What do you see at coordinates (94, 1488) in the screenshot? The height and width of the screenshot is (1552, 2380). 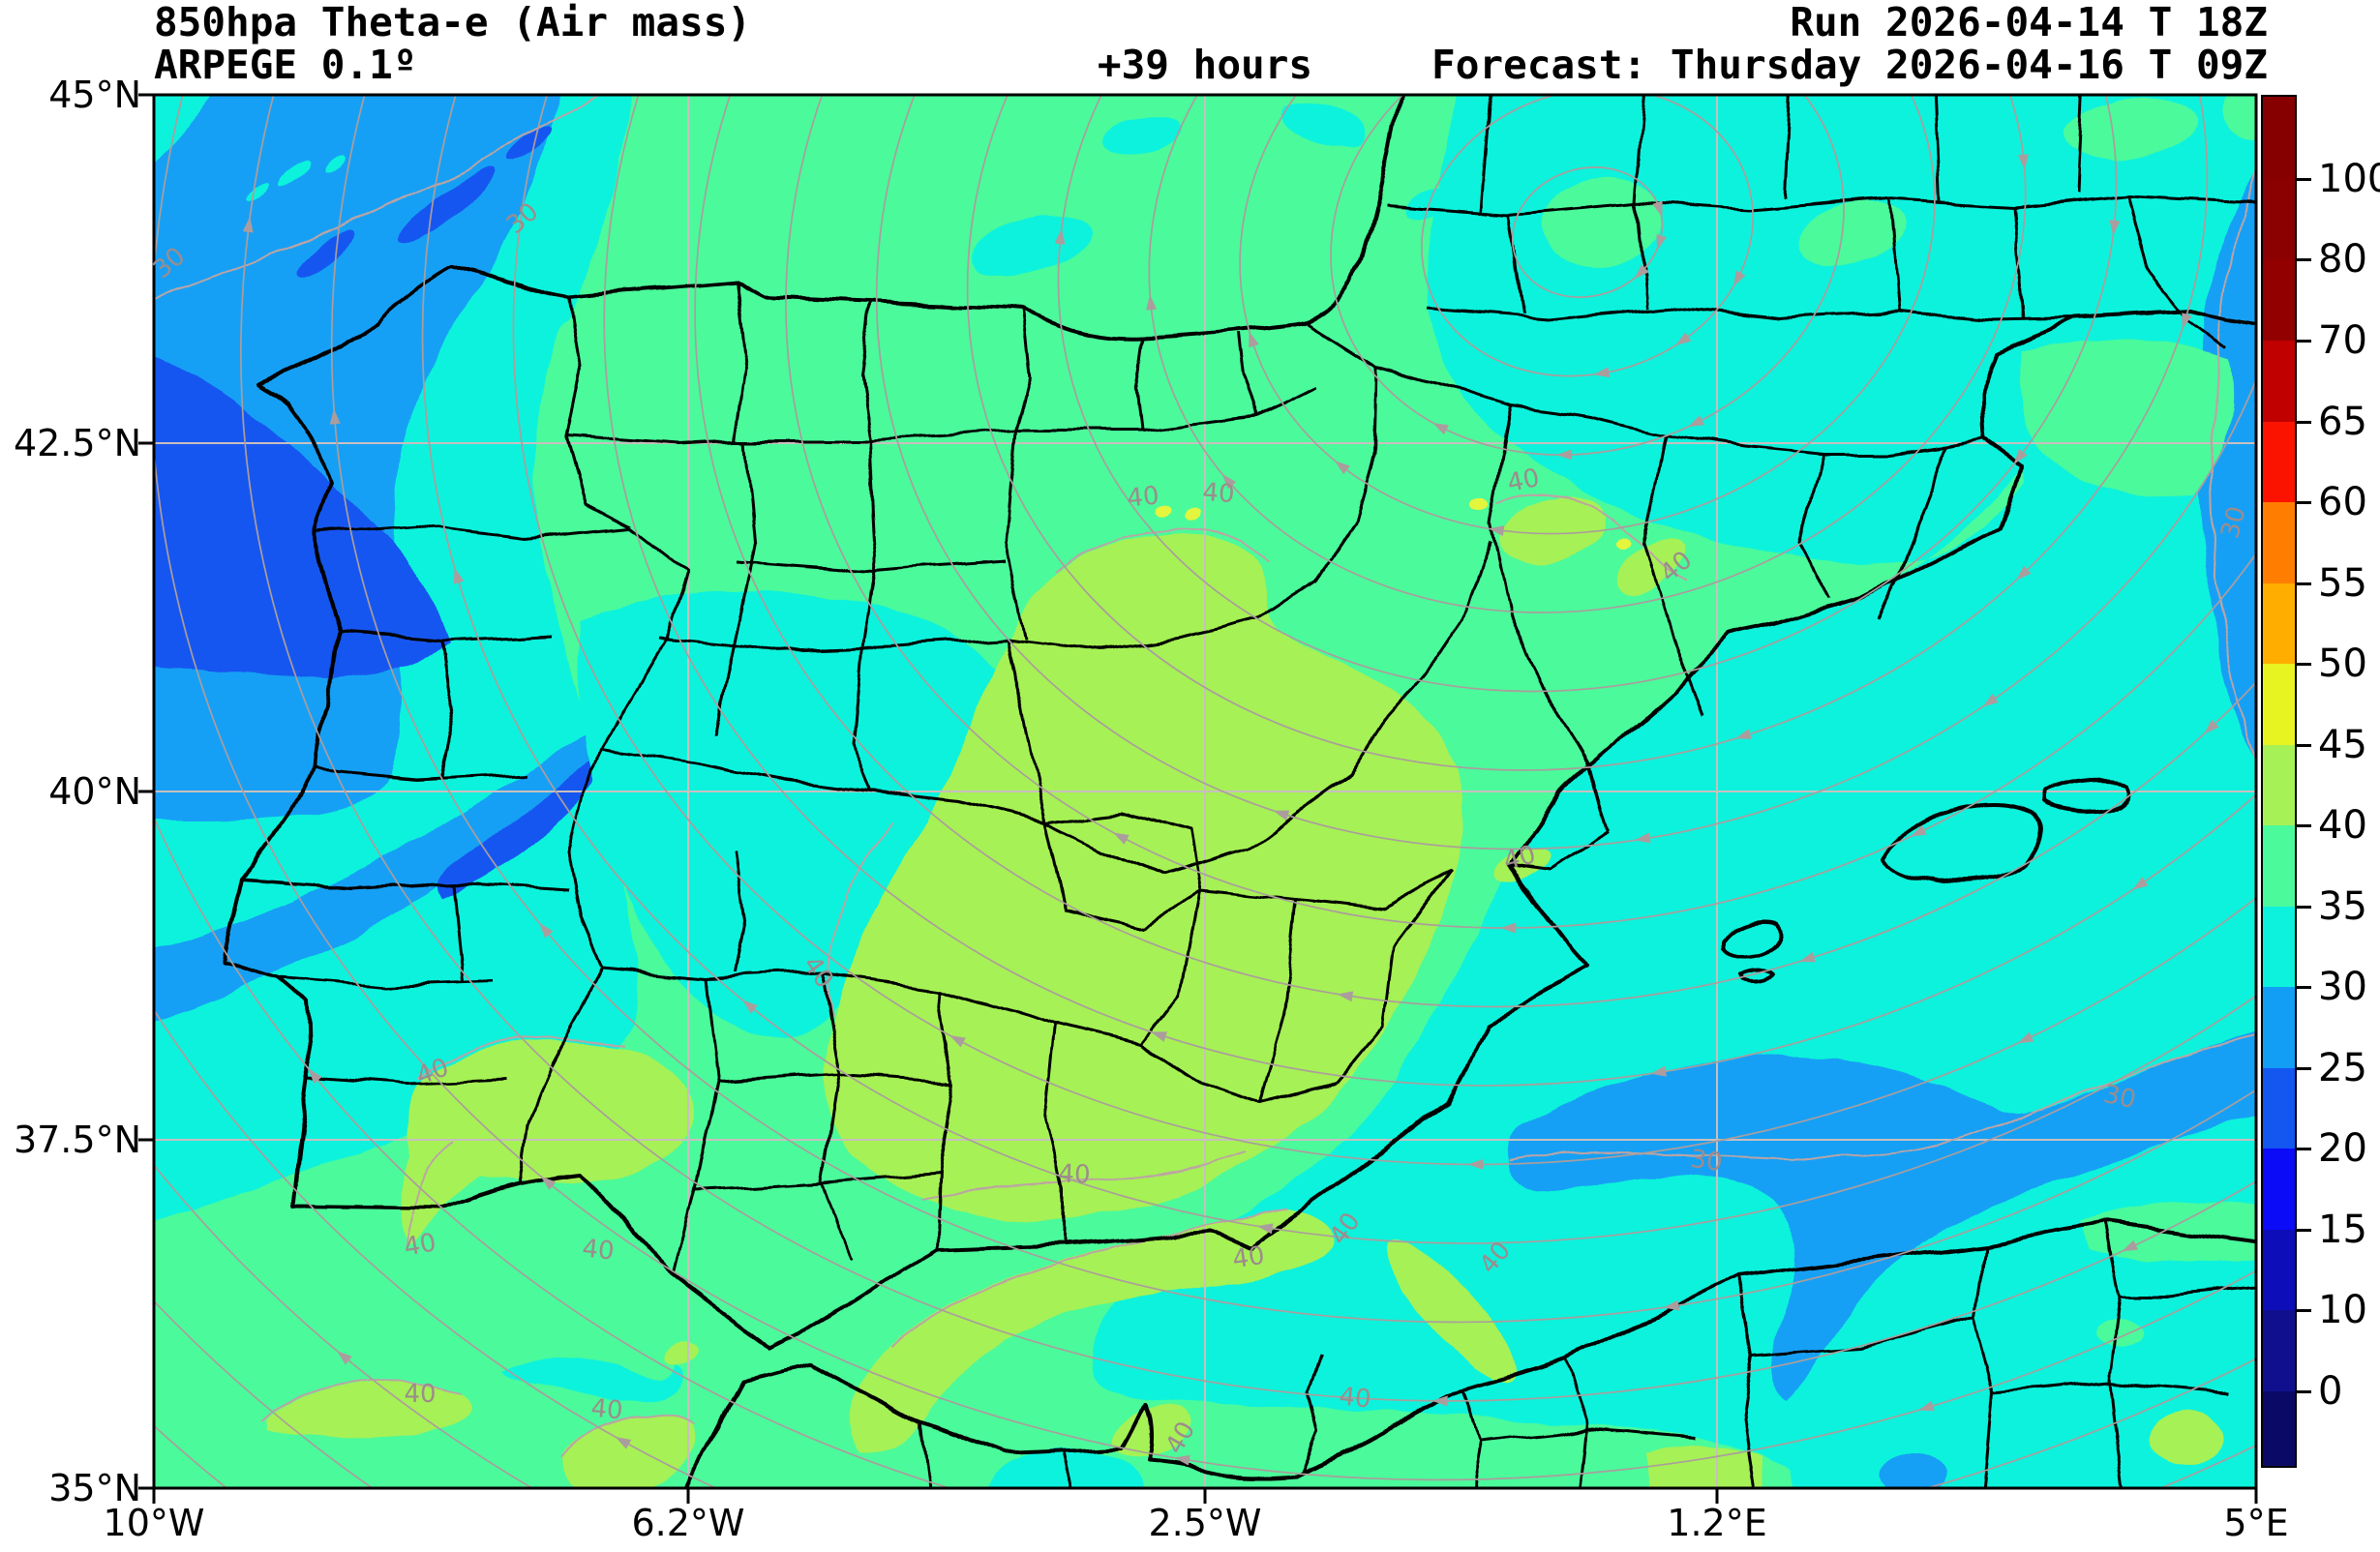 I see `lat-tick-label: 35°N` at bounding box center [94, 1488].